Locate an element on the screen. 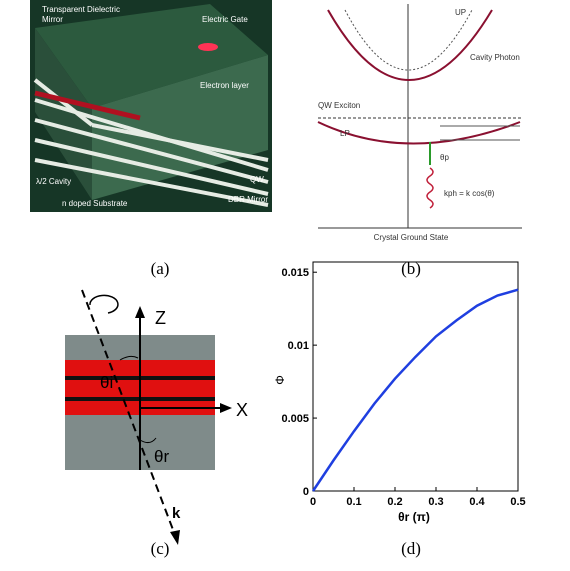 The width and height of the screenshot is (570, 571). top-face is located at coordinates (151, 56).